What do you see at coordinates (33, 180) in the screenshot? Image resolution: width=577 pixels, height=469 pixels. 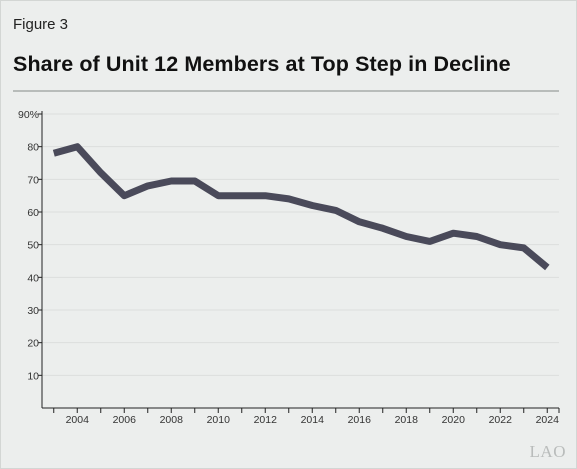 I see `y-tick-label: 70` at bounding box center [33, 180].